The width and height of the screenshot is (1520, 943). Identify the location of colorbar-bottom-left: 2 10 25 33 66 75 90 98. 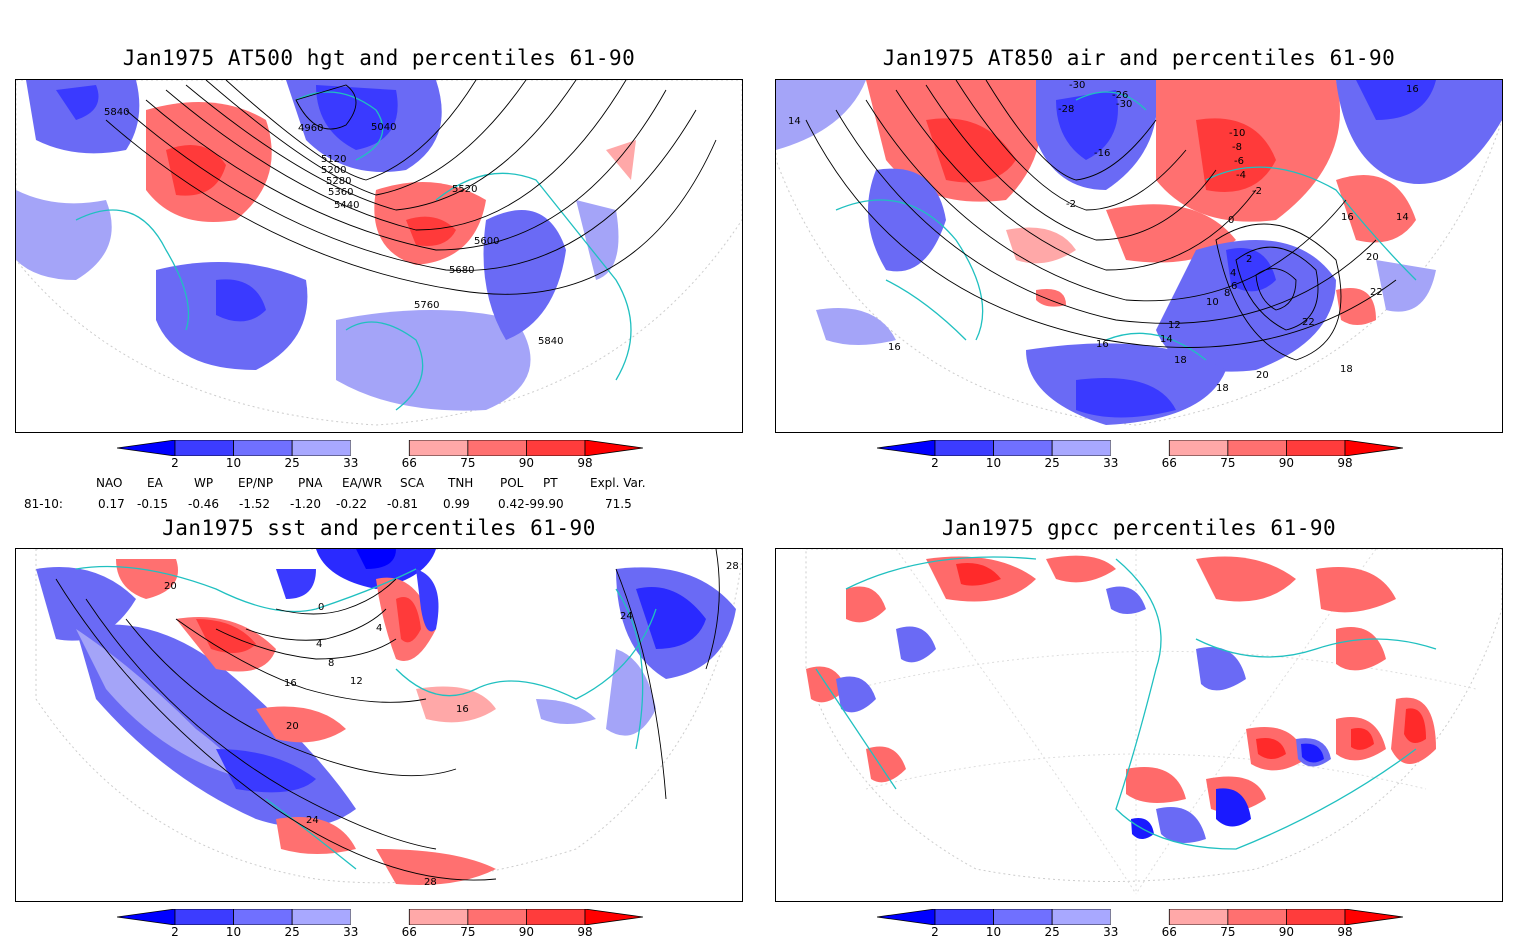
(380, 925).